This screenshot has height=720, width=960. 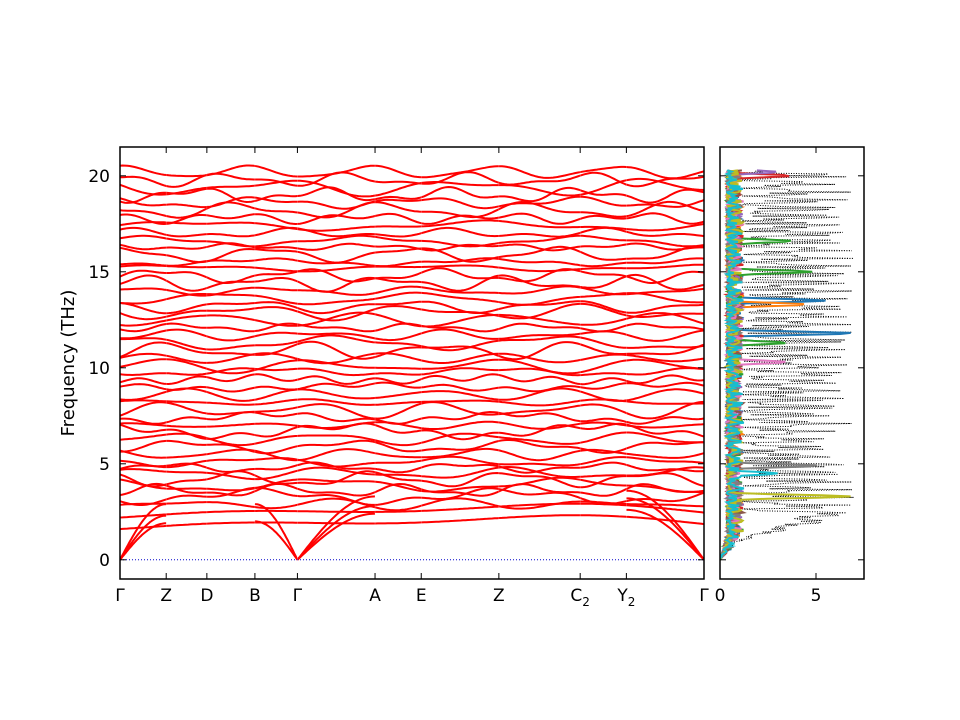 I want to click on kpoint-label: D, so click(x=206, y=596).